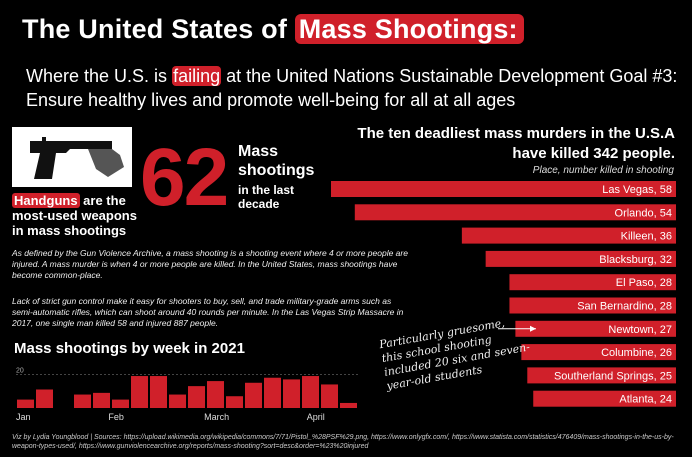 Image resolution: width=692 pixels, height=457 pixels. Describe the element at coordinates (184, 177) in the screenshot. I see `shootings-count: 62` at that location.